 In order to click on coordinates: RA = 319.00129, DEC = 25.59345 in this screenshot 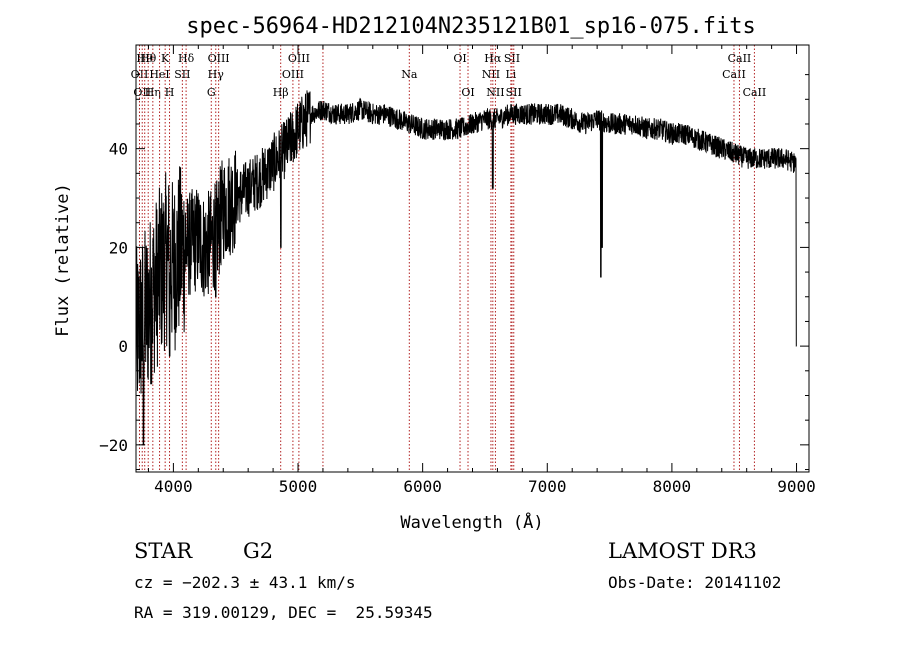, I will do `click(283, 612)`.